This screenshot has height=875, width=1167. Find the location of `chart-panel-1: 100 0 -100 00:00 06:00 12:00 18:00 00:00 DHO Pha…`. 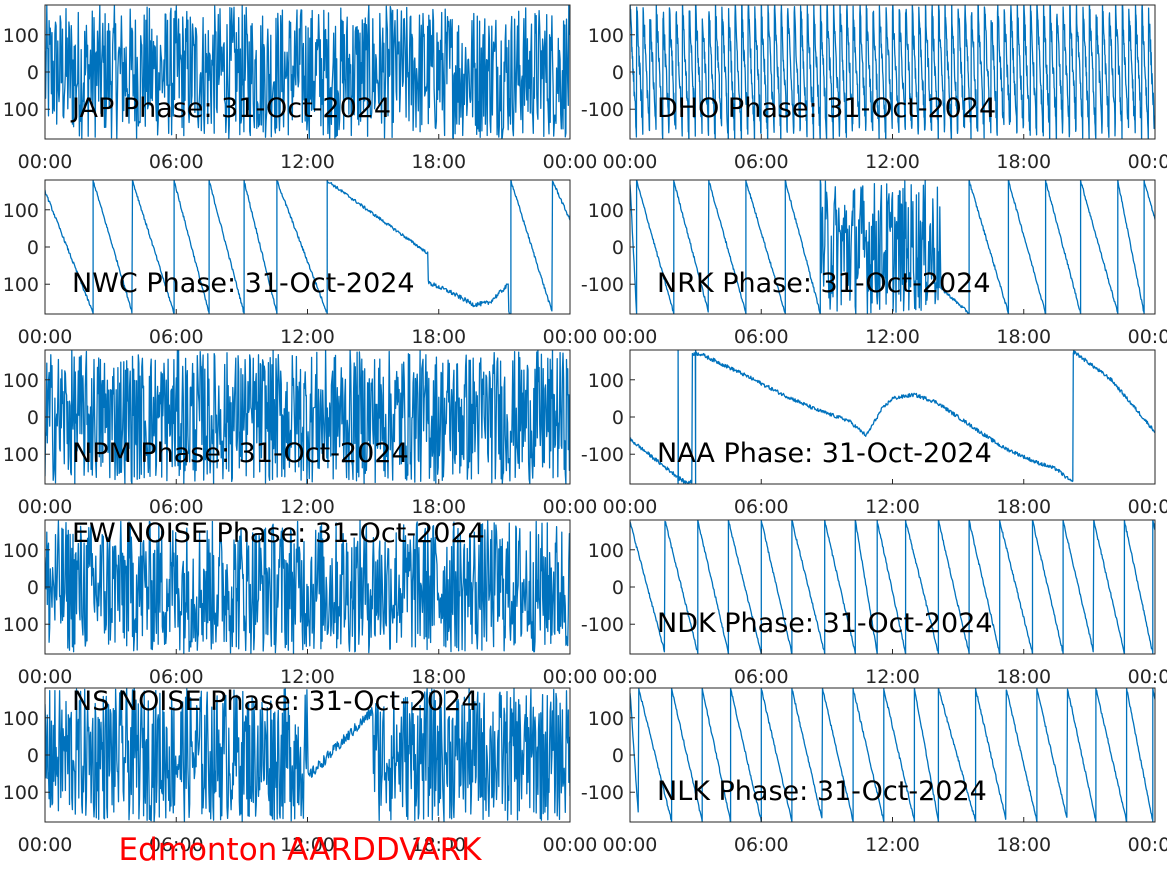

chart-panel-1: 100 0 -100 00:00 06:00 12:00 18:00 00:00 DHO Pha… is located at coordinates (874, 88).